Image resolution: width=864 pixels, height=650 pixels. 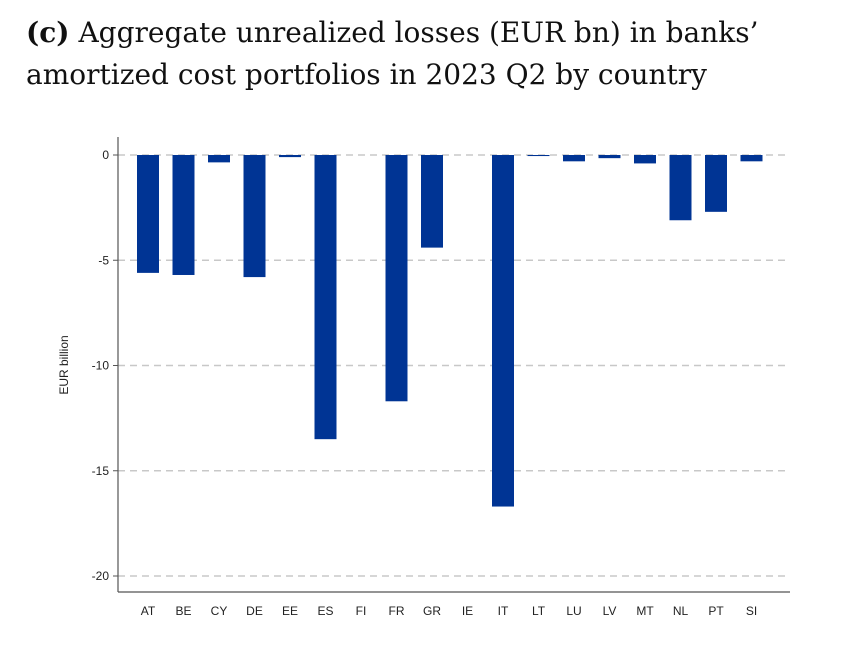 What do you see at coordinates (680, 188) in the screenshot?
I see `bar-nl` at bounding box center [680, 188].